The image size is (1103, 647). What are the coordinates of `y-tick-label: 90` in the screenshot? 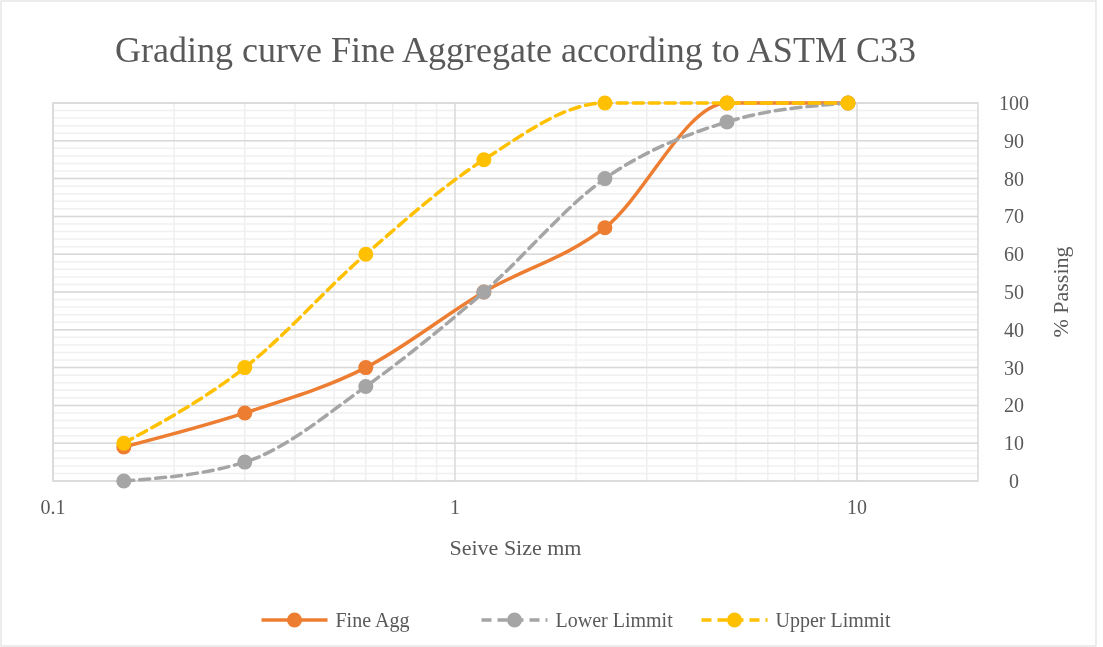 It's located at (1014, 140).